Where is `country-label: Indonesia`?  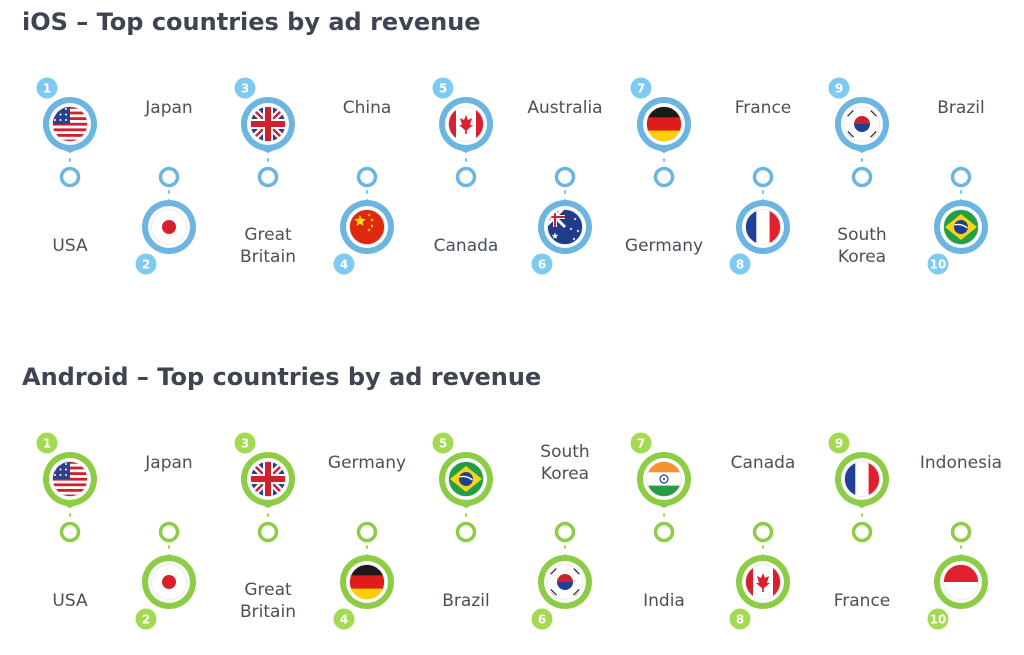
country-label: Indonesia is located at coordinates (961, 463).